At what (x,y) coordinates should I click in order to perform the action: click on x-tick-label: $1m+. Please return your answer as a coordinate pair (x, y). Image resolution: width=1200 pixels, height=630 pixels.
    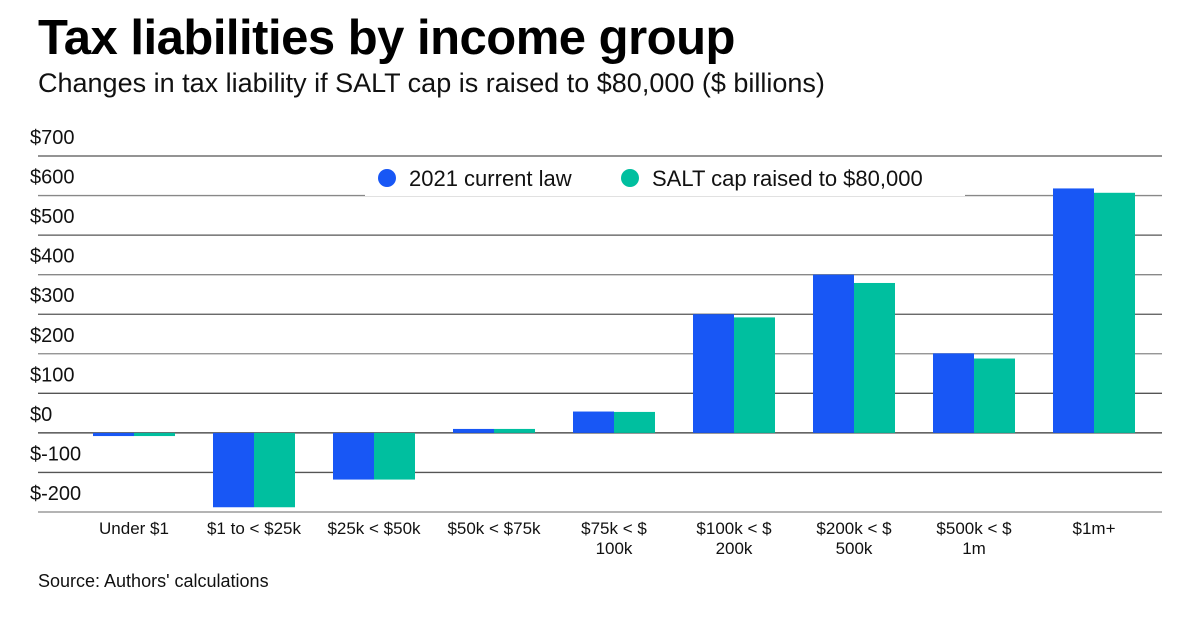
    Looking at the image, I should click on (1094, 528).